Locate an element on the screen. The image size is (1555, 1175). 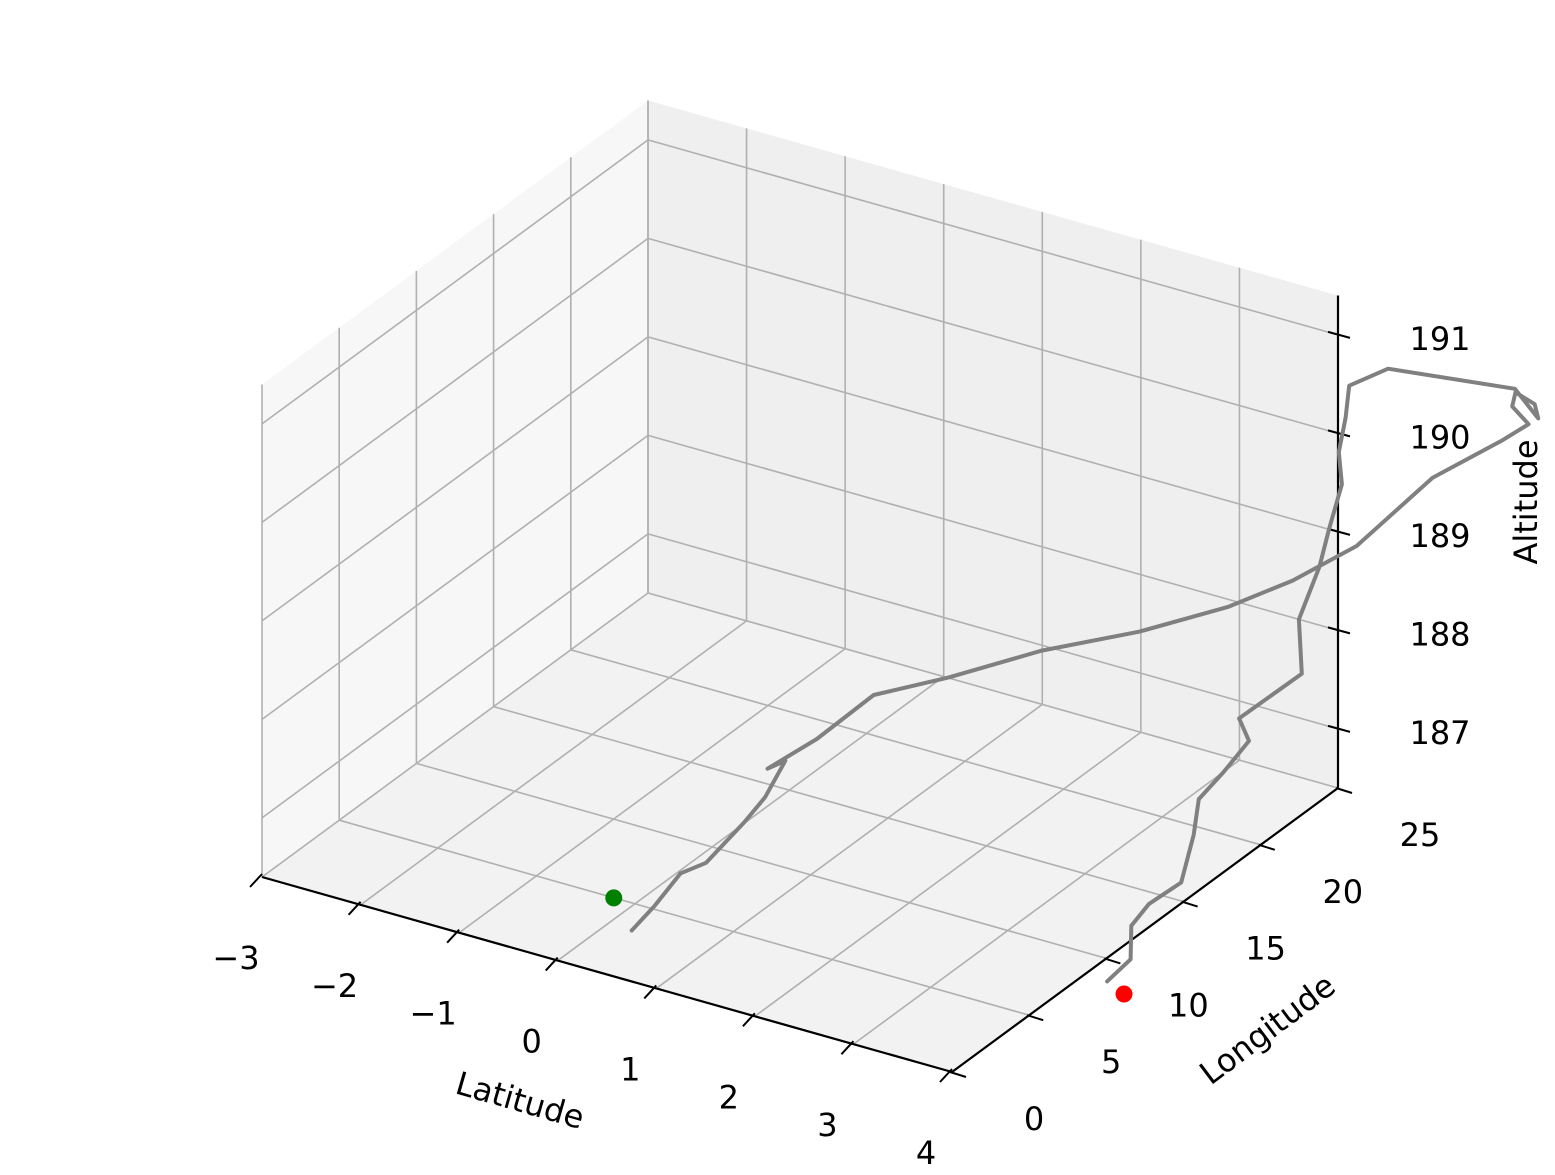
start-point is located at coordinates (614, 898).